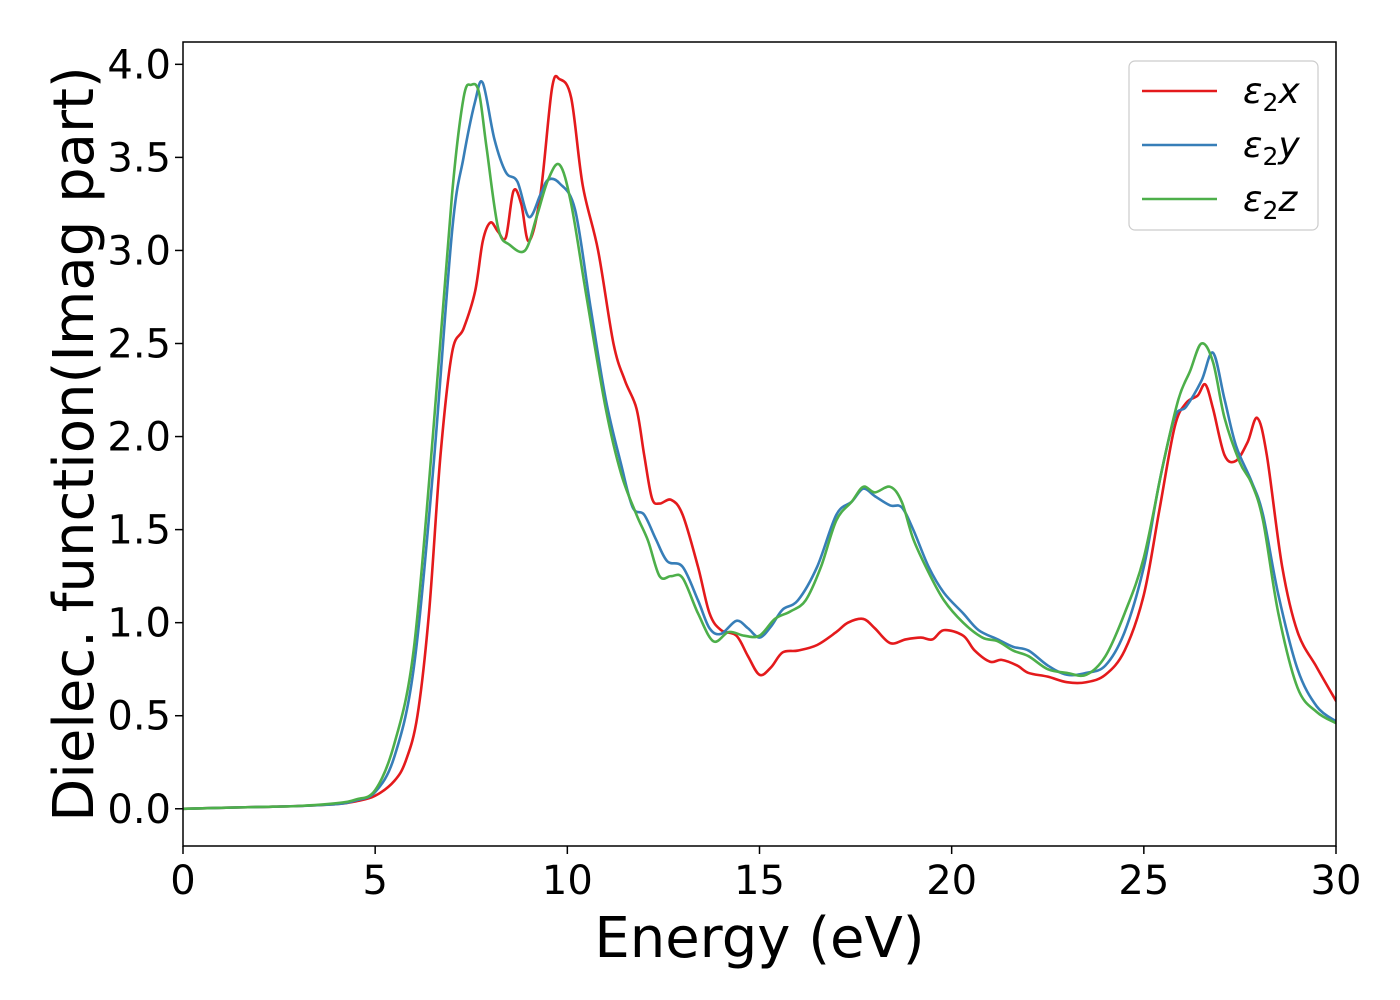 The height and width of the screenshot is (1000, 1400). I want to click on y-tick-label: 3.5, so click(139, 158).